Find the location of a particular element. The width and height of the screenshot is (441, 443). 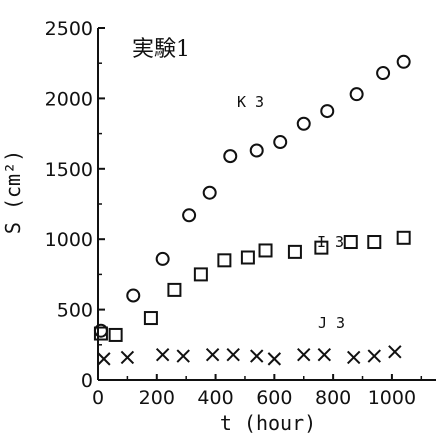

y-tick-label: 1500 is located at coordinates (69, 170).